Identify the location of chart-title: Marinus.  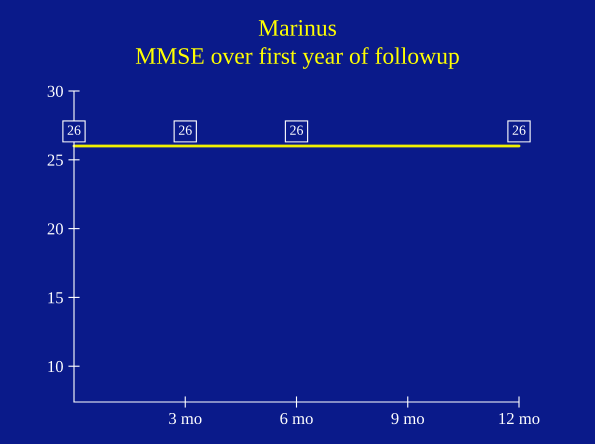
(297, 28).